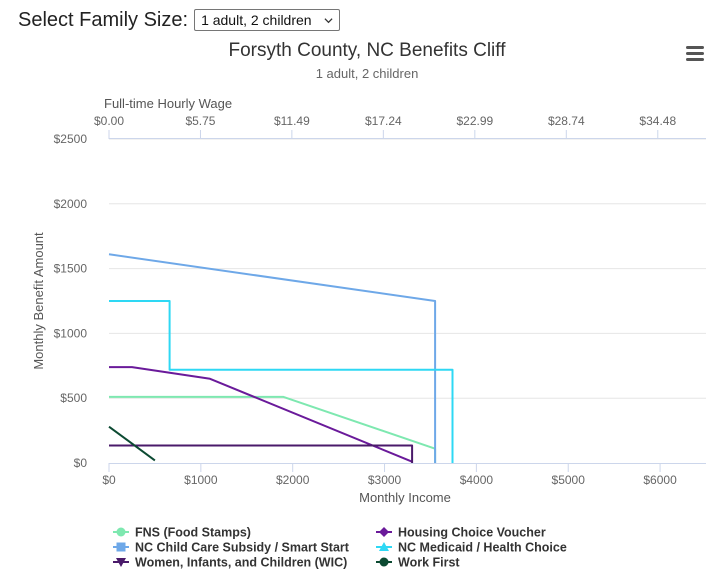 The image size is (720, 583). What do you see at coordinates (71, 269) in the screenshot?
I see `y-tick-label: $1500` at bounding box center [71, 269].